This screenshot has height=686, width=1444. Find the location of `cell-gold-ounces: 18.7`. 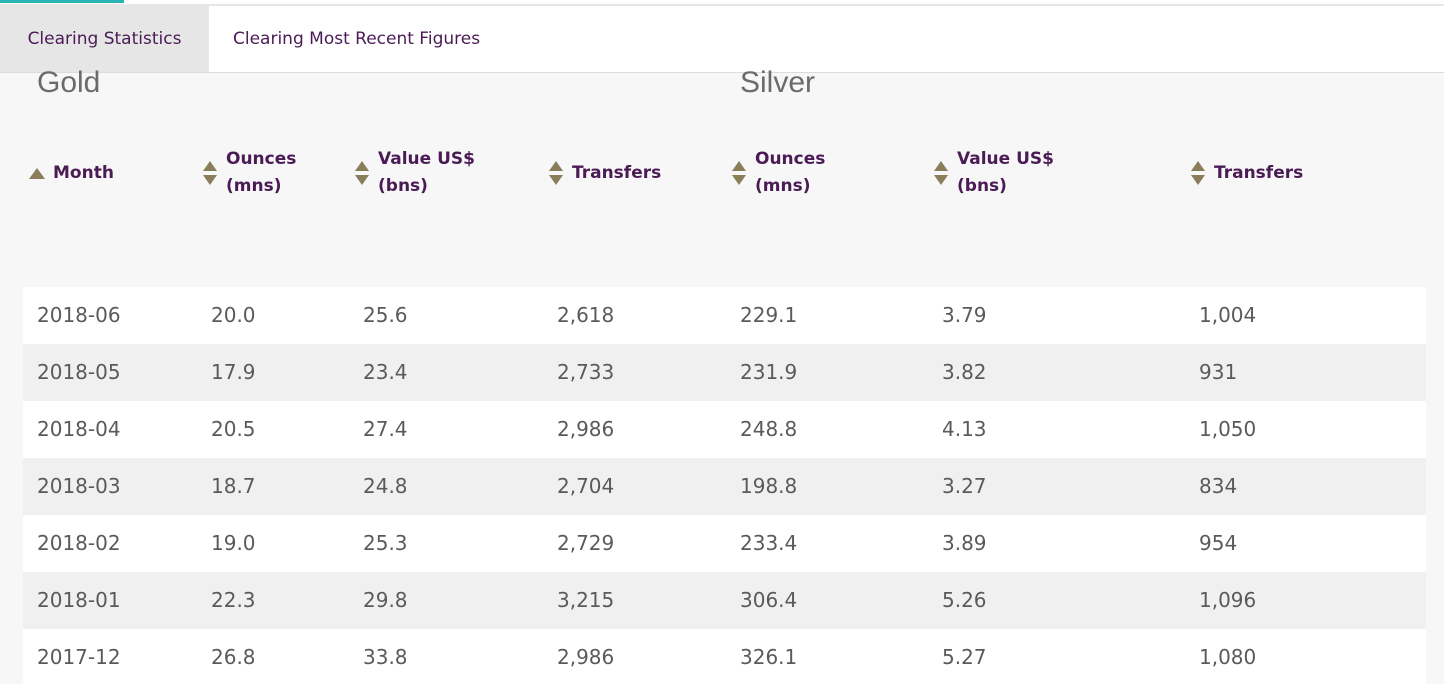

cell-gold-ounces: 18.7 is located at coordinates (233, 486).